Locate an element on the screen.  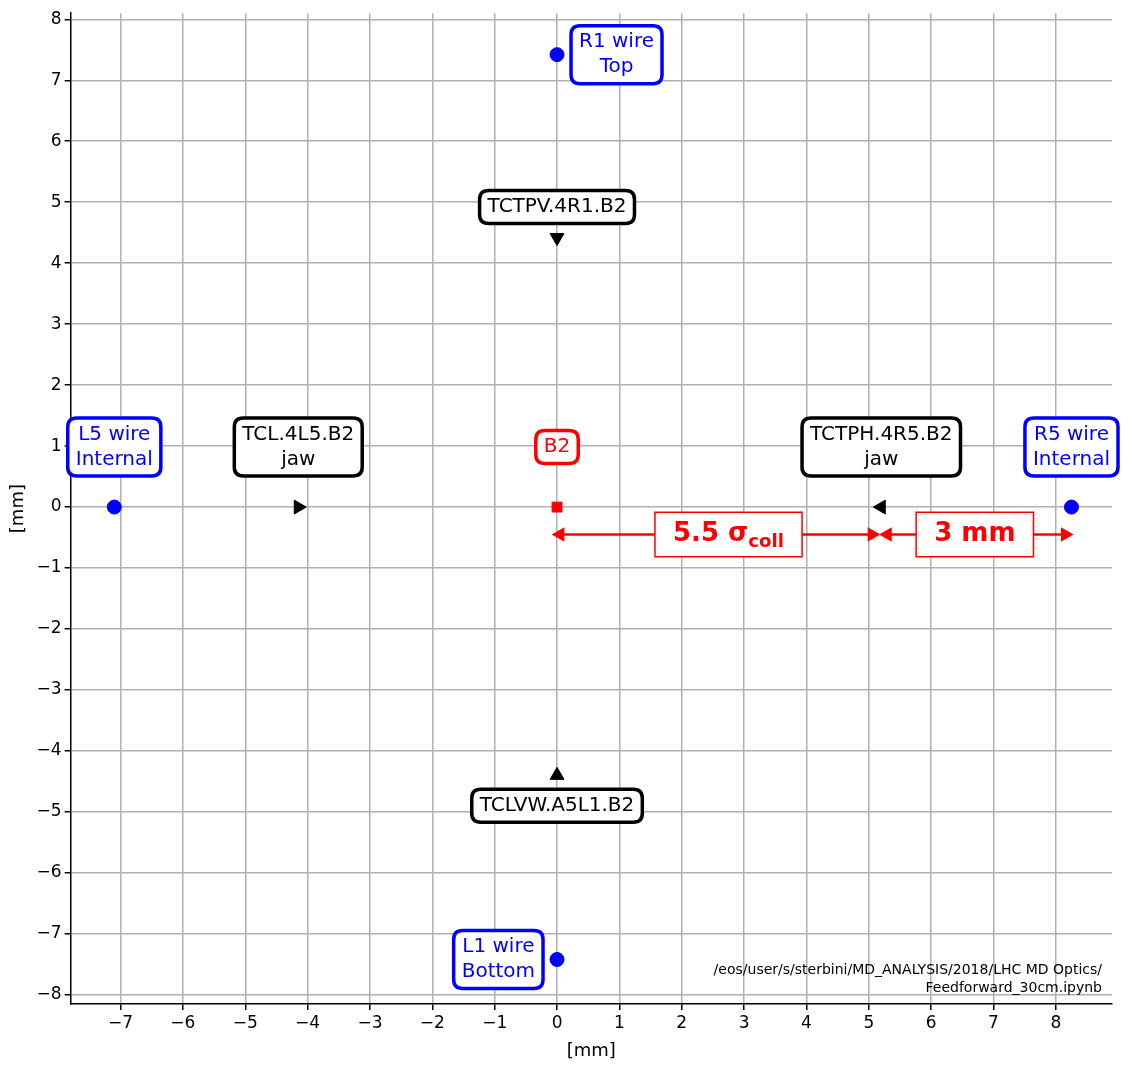
y-tick-label: −3 is located at coordinates (49, 688).